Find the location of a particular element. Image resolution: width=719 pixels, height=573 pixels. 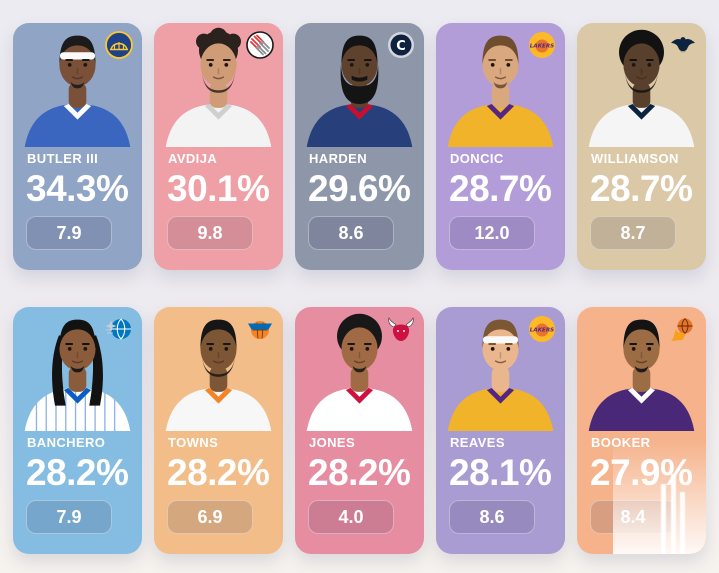

player-card: LAKERS REAVES 28.1% 8.6 is located at coordinates (500, 430).